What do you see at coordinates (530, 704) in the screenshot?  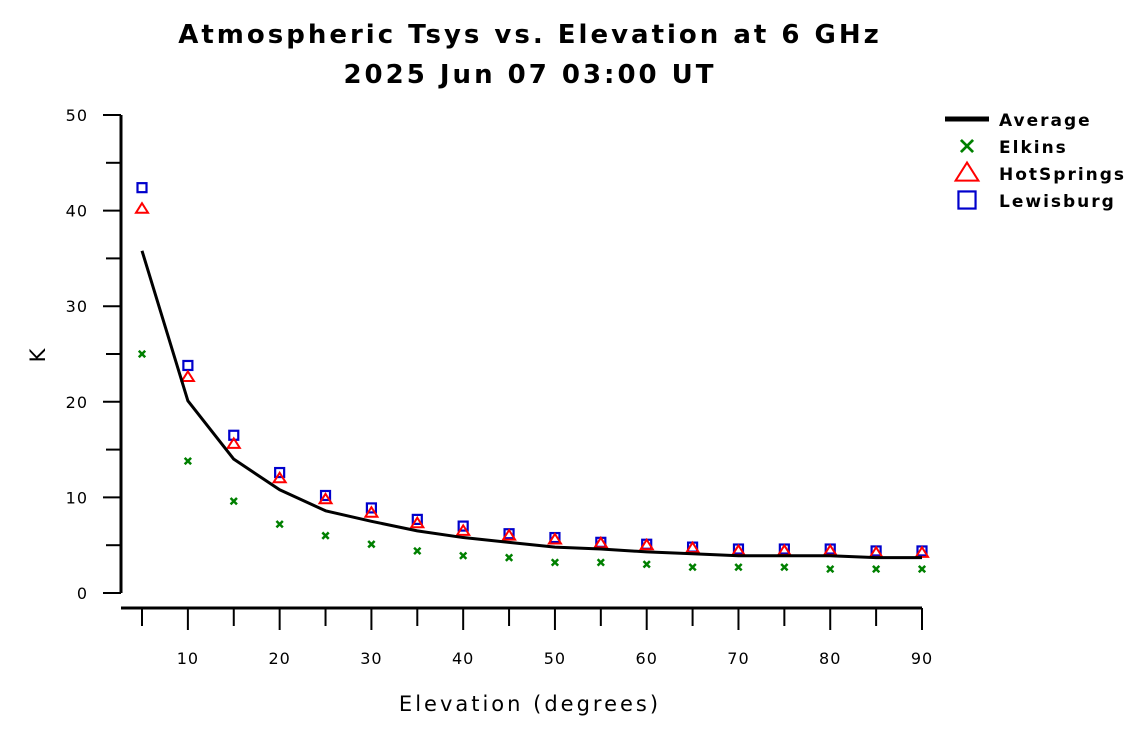 I see `x-axis-label: Elevation (degrees)` at bounding box center [530, 704].